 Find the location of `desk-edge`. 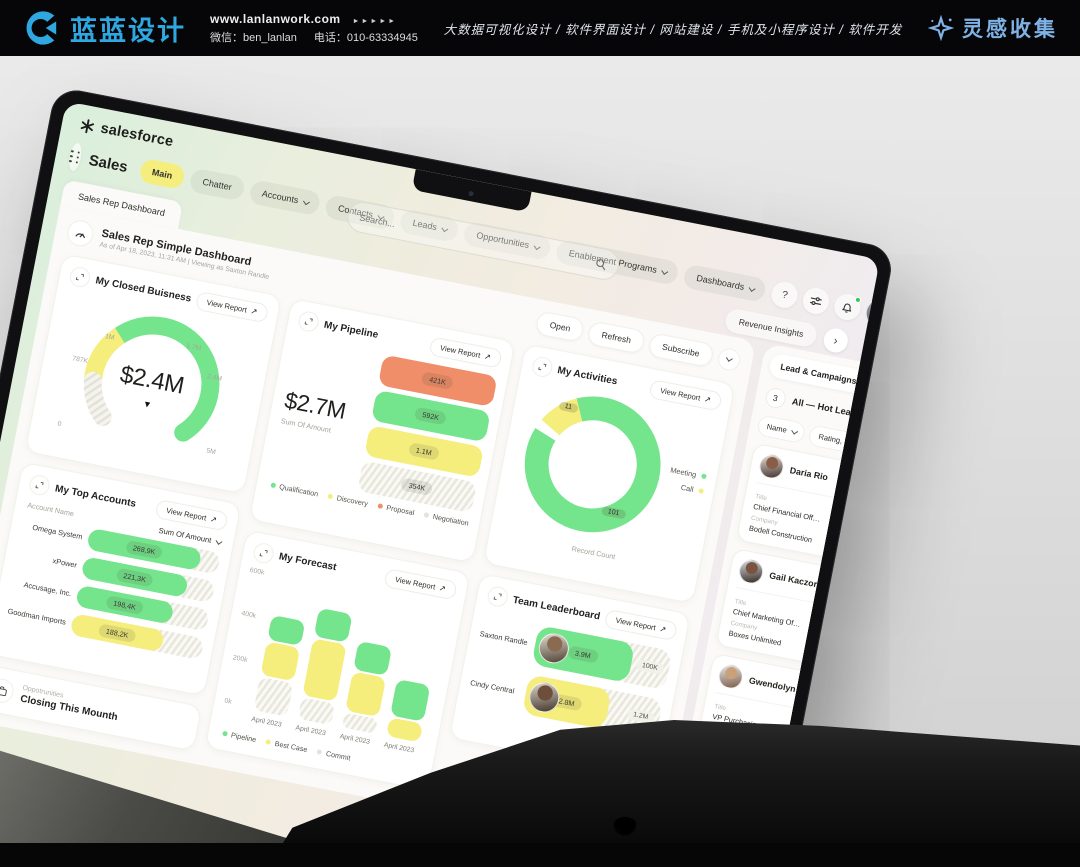

desk-edge is located at coordinates (540, 855).